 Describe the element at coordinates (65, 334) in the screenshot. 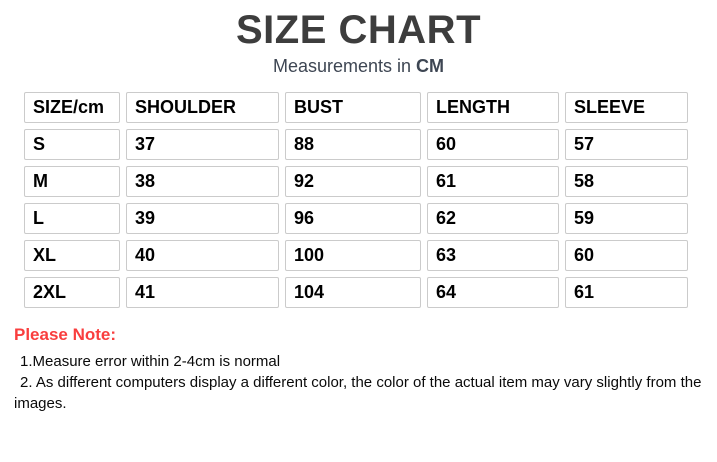

I see `note-heading: Please Note:` at that location.